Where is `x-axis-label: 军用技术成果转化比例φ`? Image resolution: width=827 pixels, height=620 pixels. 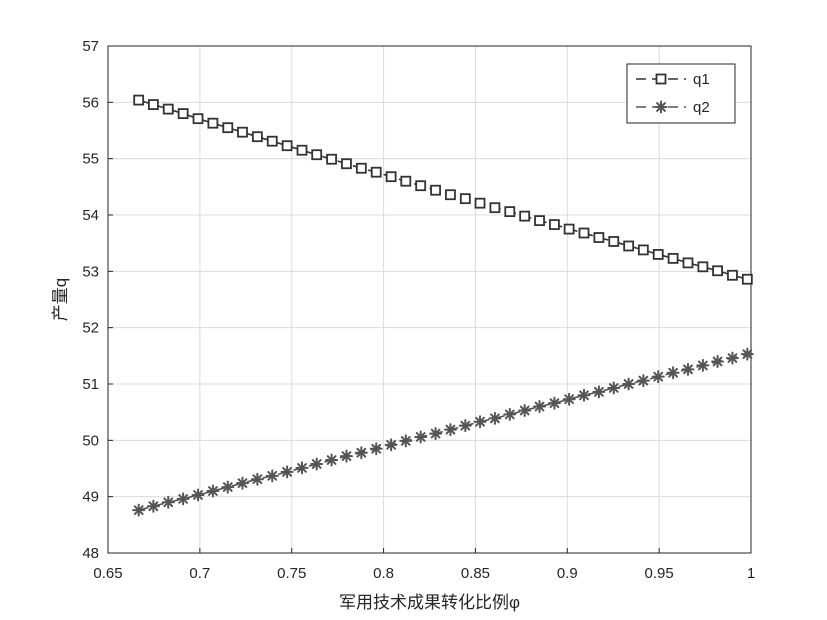 x-axis-label: 军用技术成果转化比例φ is located at coordinates (429, 602).